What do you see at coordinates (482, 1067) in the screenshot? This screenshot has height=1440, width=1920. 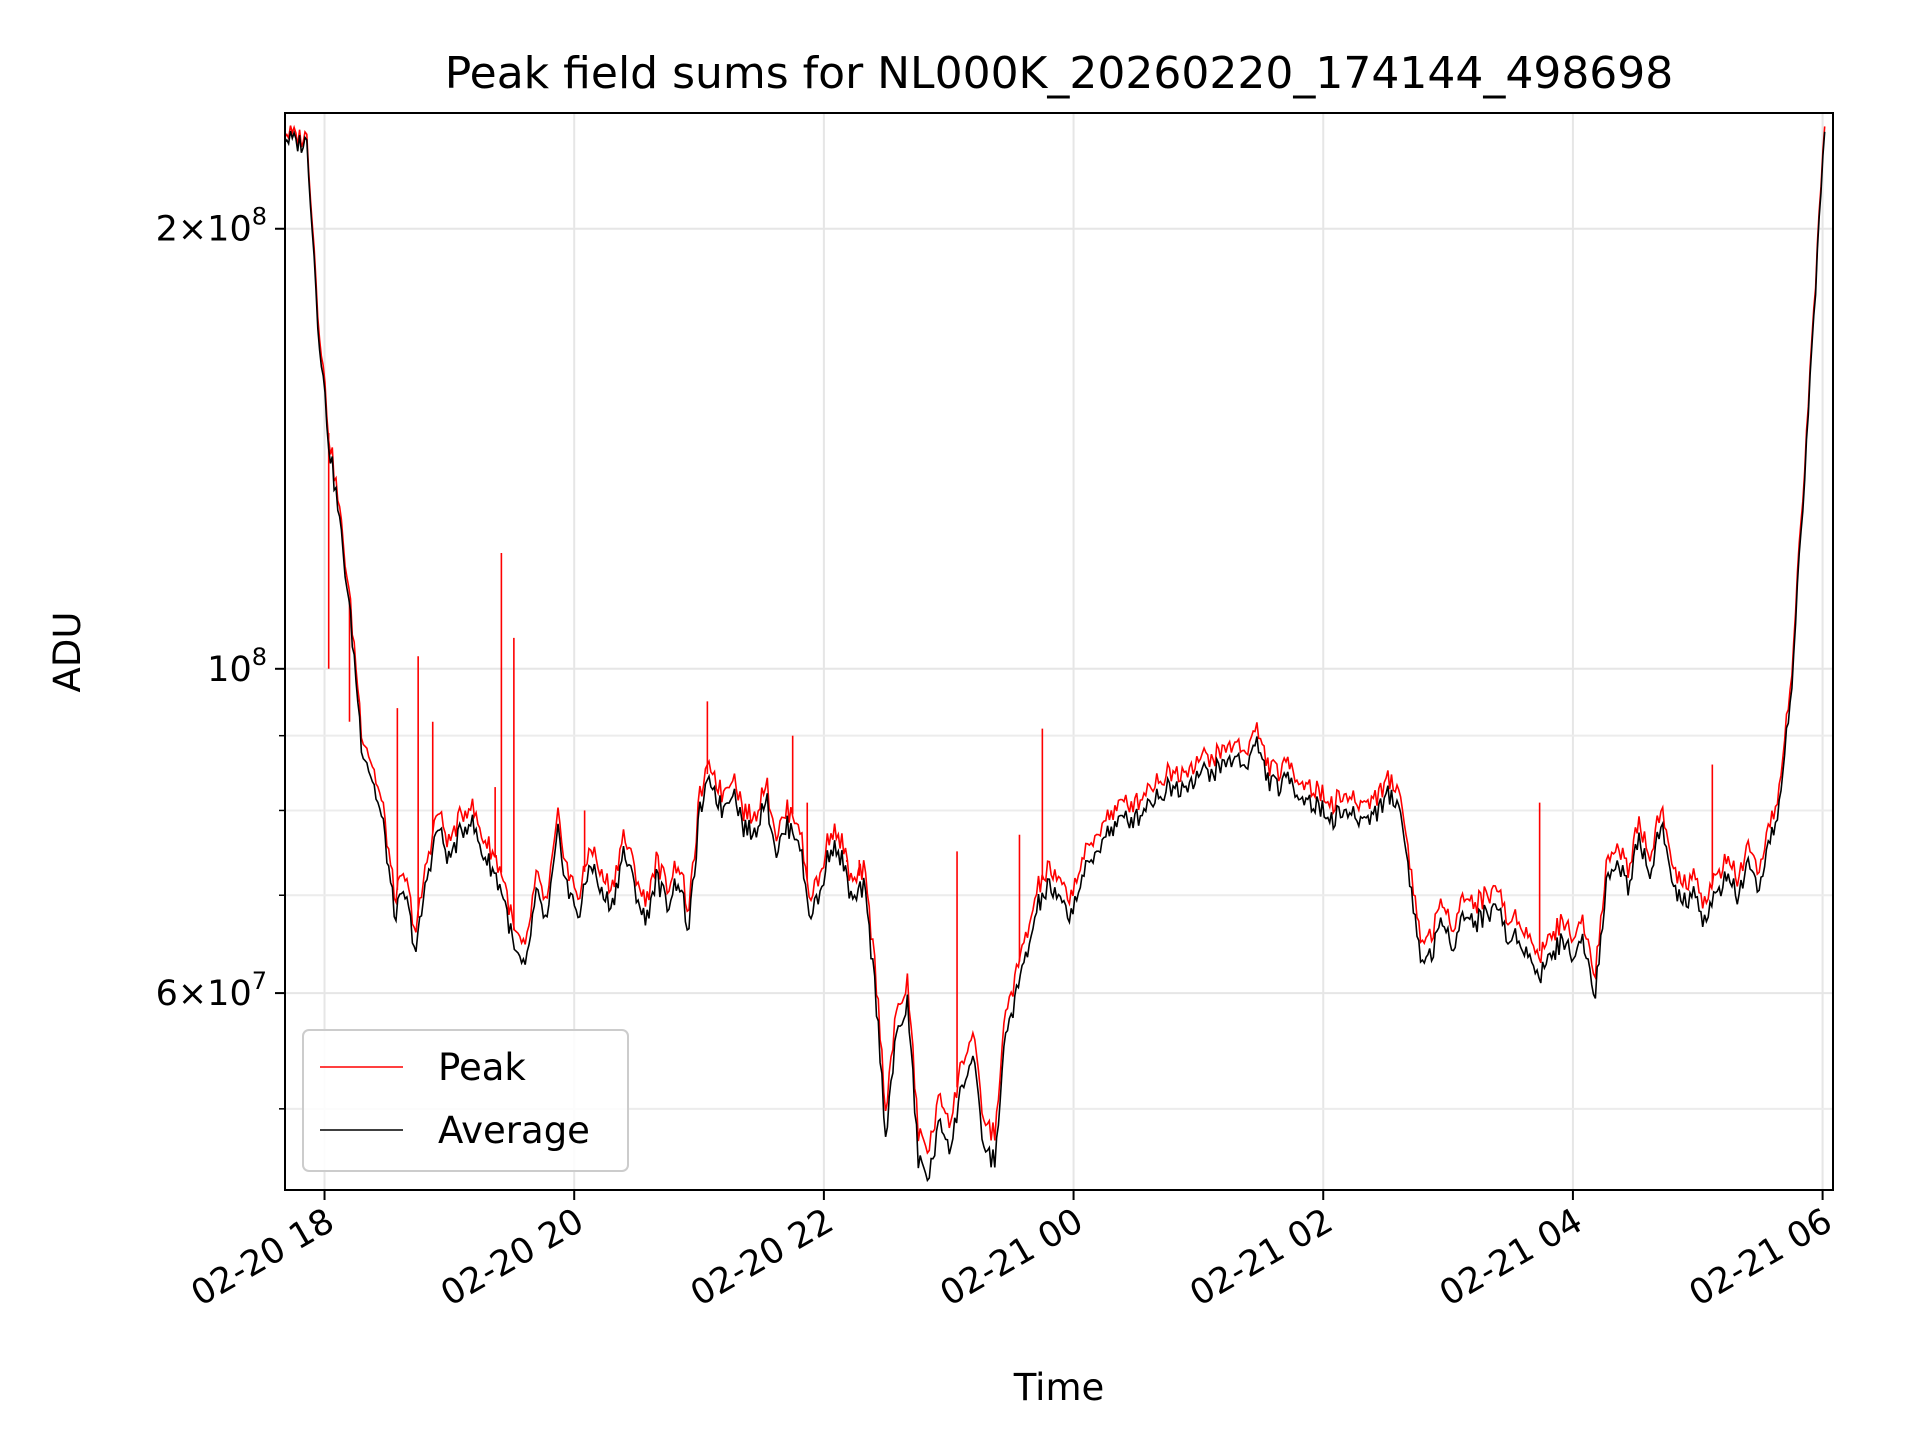 I see `legend-peak-label: Peak` at bounding box center [482, 1067].